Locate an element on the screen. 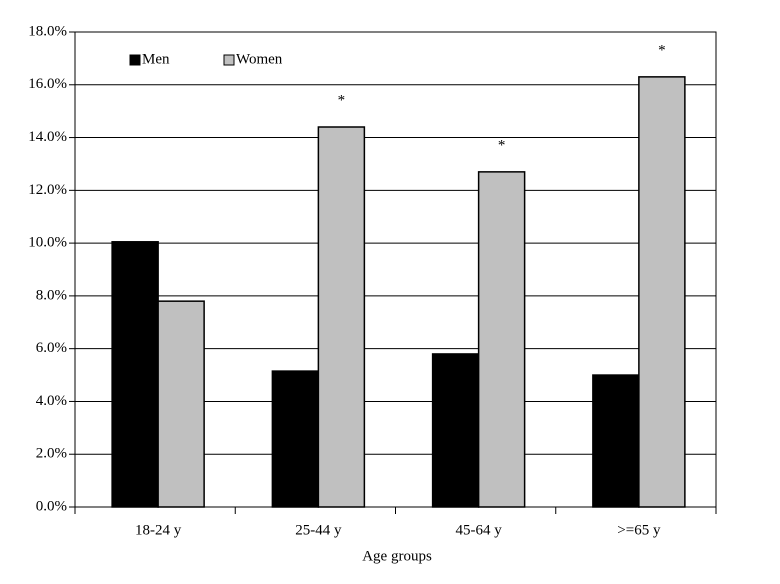 The image size is (780, 584). x-axis-label: Age groups is located at coordinates (397, 556).